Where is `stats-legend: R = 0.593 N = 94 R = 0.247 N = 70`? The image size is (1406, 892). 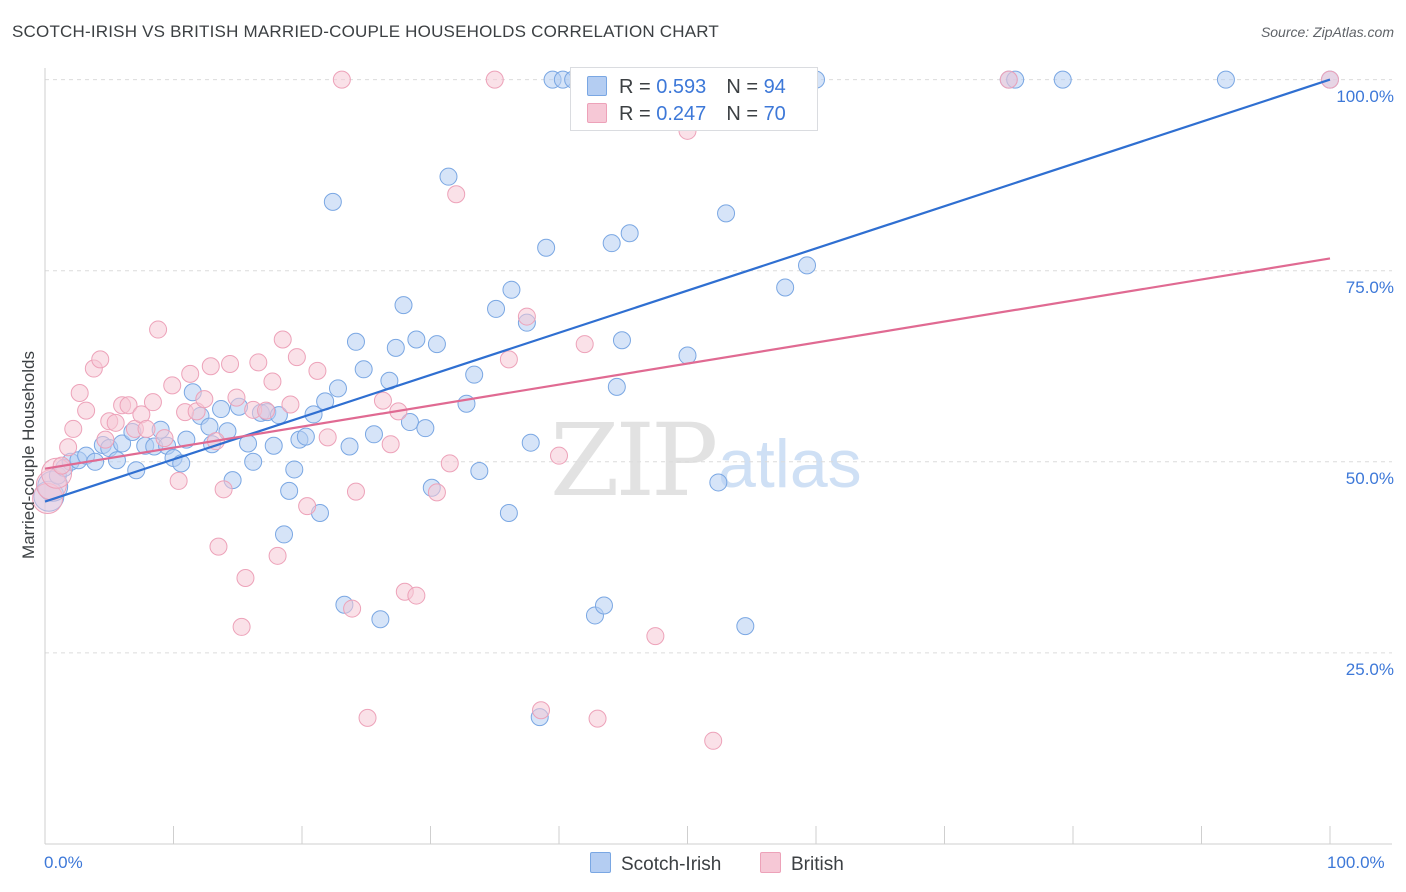
stats-legend: R = 0.593 N = 94 R = 0.247 N = 70 is located at coordinates (694, 99).